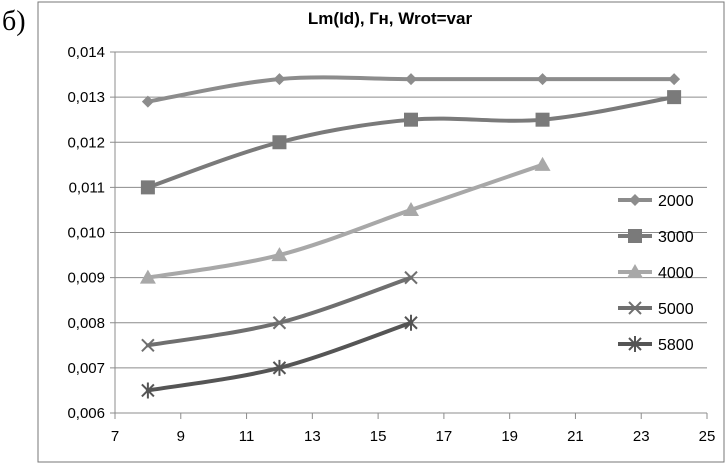 The image size is (726, 469). Describe the element at coordinates (676, 237) in the screenshot. I see `legend-label-3000: 3000` at that location.